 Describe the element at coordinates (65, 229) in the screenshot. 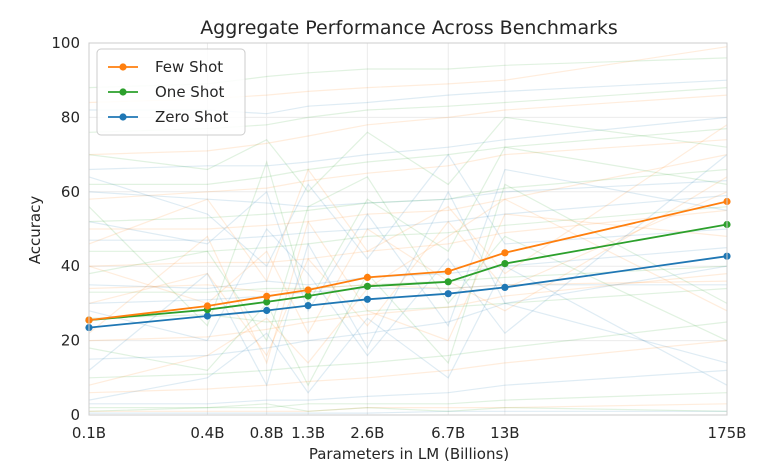

I see `y-tick-labels: 0 20 40 60 80 100` at that location.